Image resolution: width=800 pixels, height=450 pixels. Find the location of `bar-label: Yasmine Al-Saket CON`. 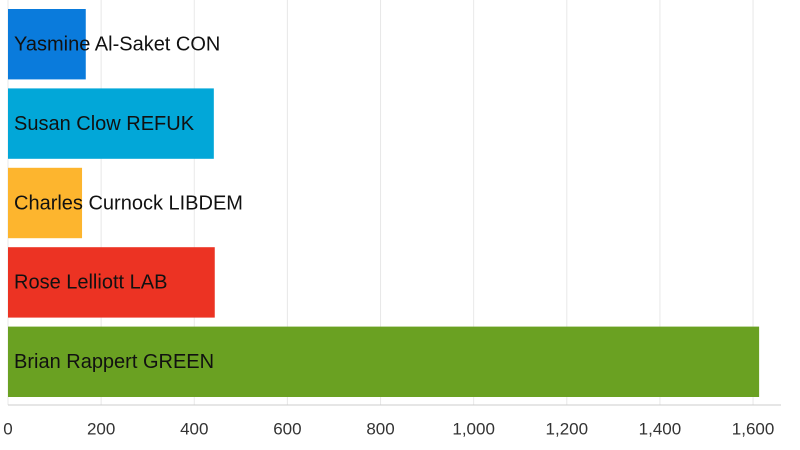

bar-label: Yasmine Al-Saket CON is located at coordinates (117, 44).